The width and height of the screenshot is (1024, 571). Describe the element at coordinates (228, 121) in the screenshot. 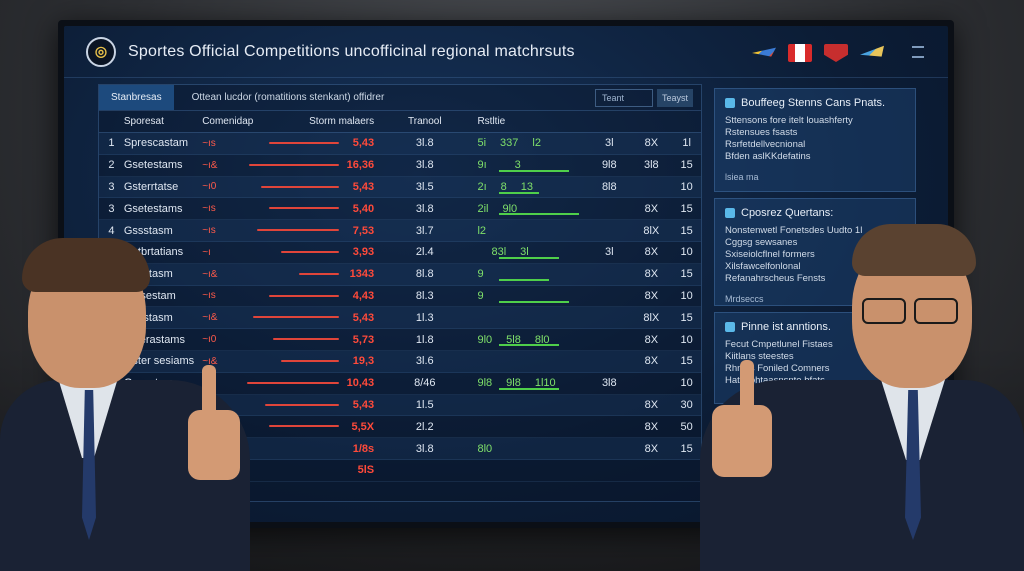

I see `header-competition: Comenidap` at that location.